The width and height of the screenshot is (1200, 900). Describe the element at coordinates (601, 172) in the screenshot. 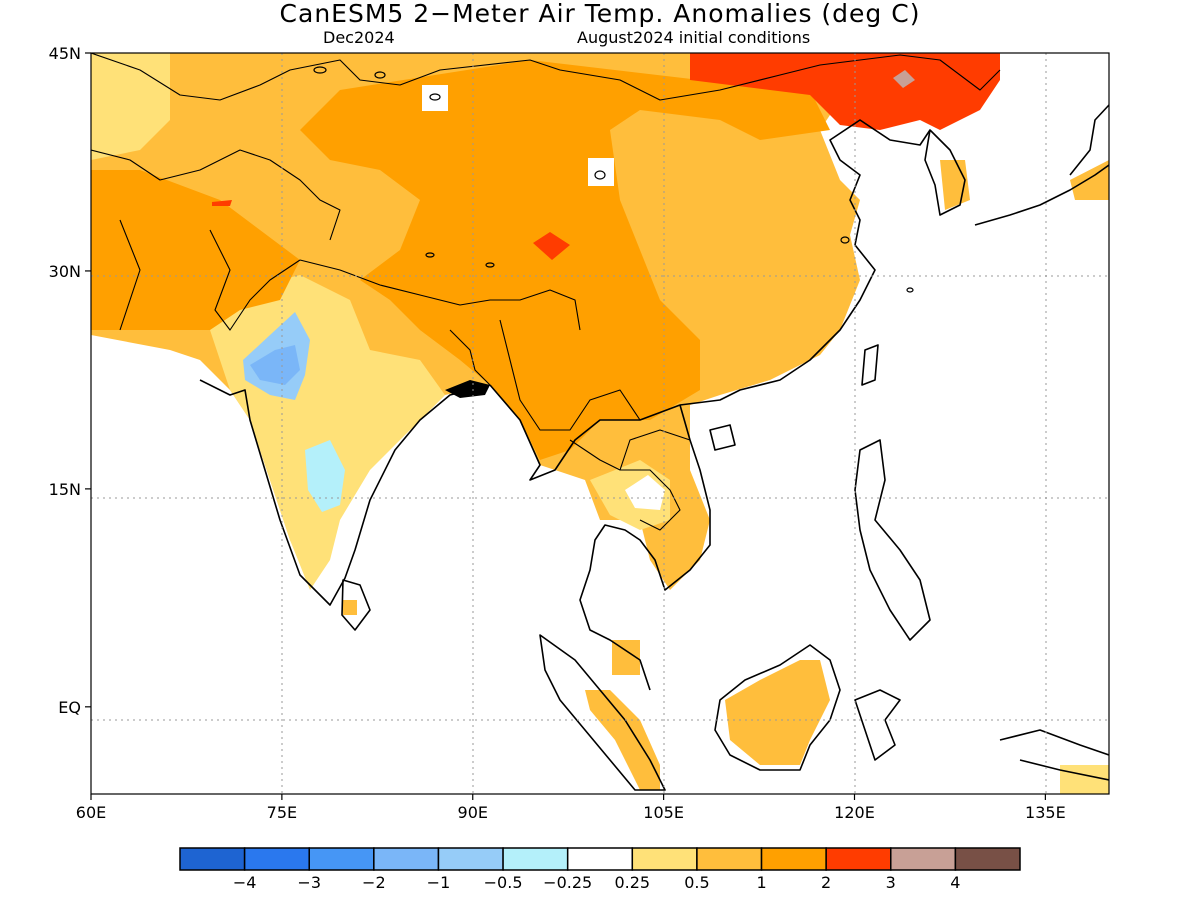

I see `anomaly-fill-white-tibet-b` at that location.